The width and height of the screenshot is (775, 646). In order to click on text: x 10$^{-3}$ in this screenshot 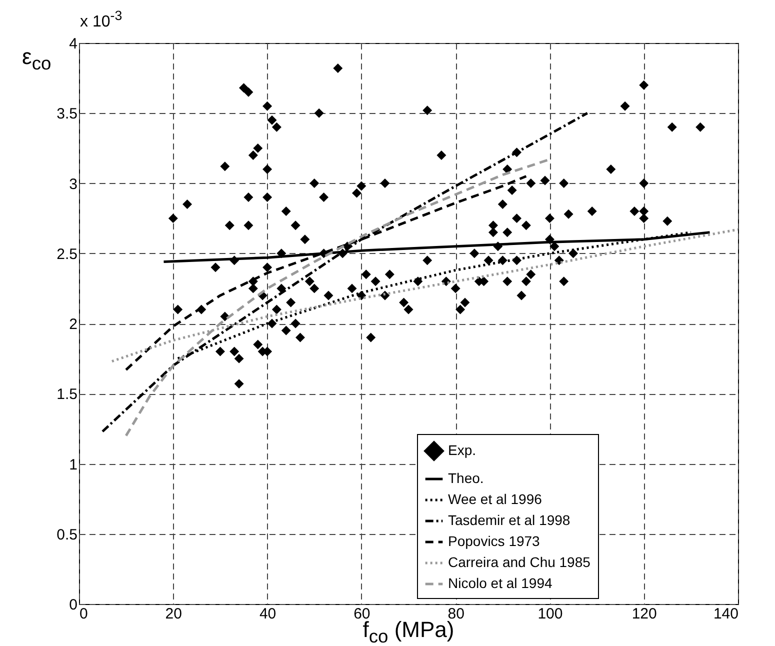, I will do `click(101, 20)`.